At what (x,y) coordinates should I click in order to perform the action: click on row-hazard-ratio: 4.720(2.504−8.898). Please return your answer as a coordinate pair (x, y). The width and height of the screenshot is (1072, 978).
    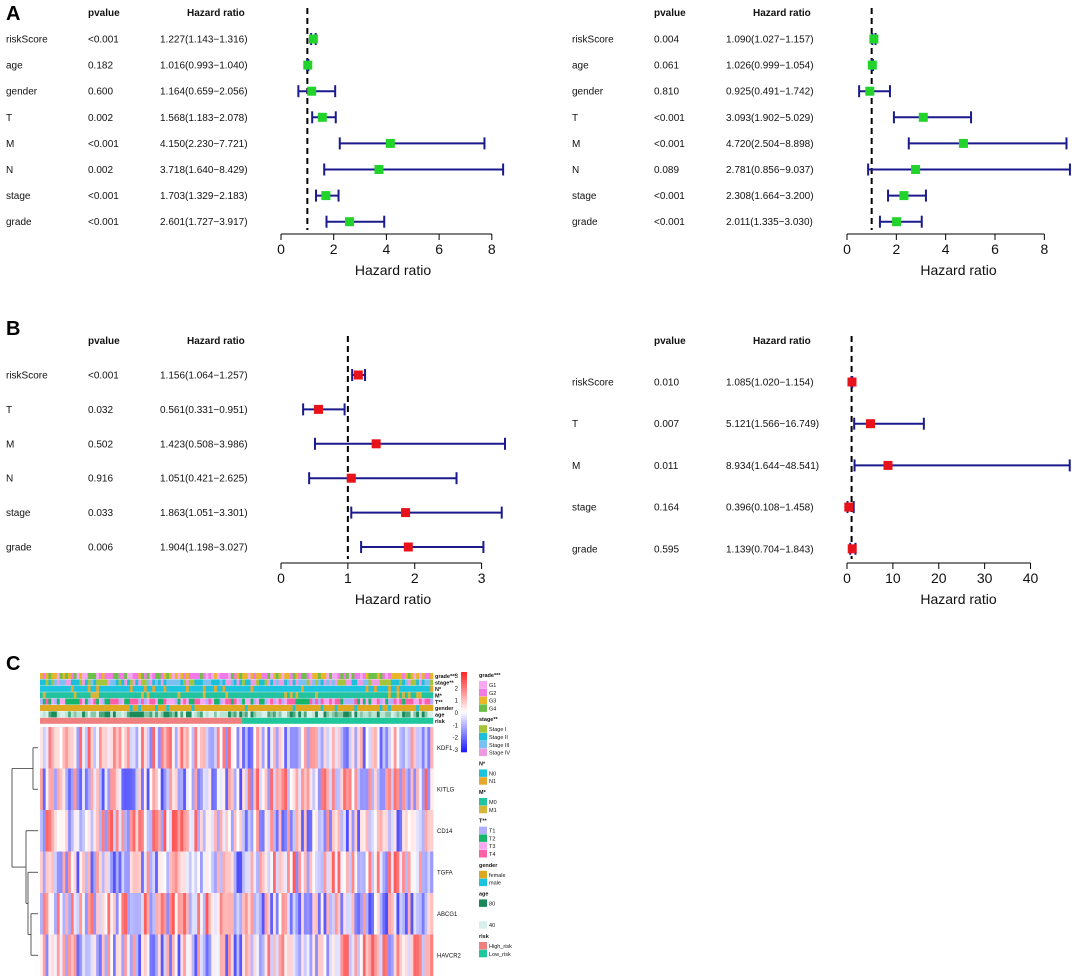
    Looking at the image, I should click on (770, 144).